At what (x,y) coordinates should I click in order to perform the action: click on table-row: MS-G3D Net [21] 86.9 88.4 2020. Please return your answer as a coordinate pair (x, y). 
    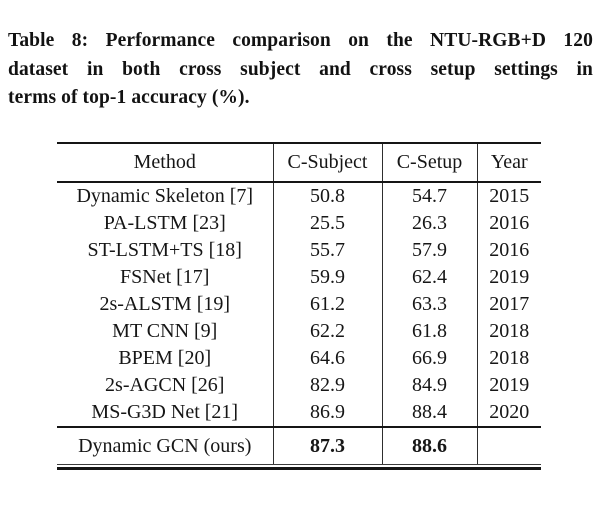
    Looking at the image, I should click on (299, 413).